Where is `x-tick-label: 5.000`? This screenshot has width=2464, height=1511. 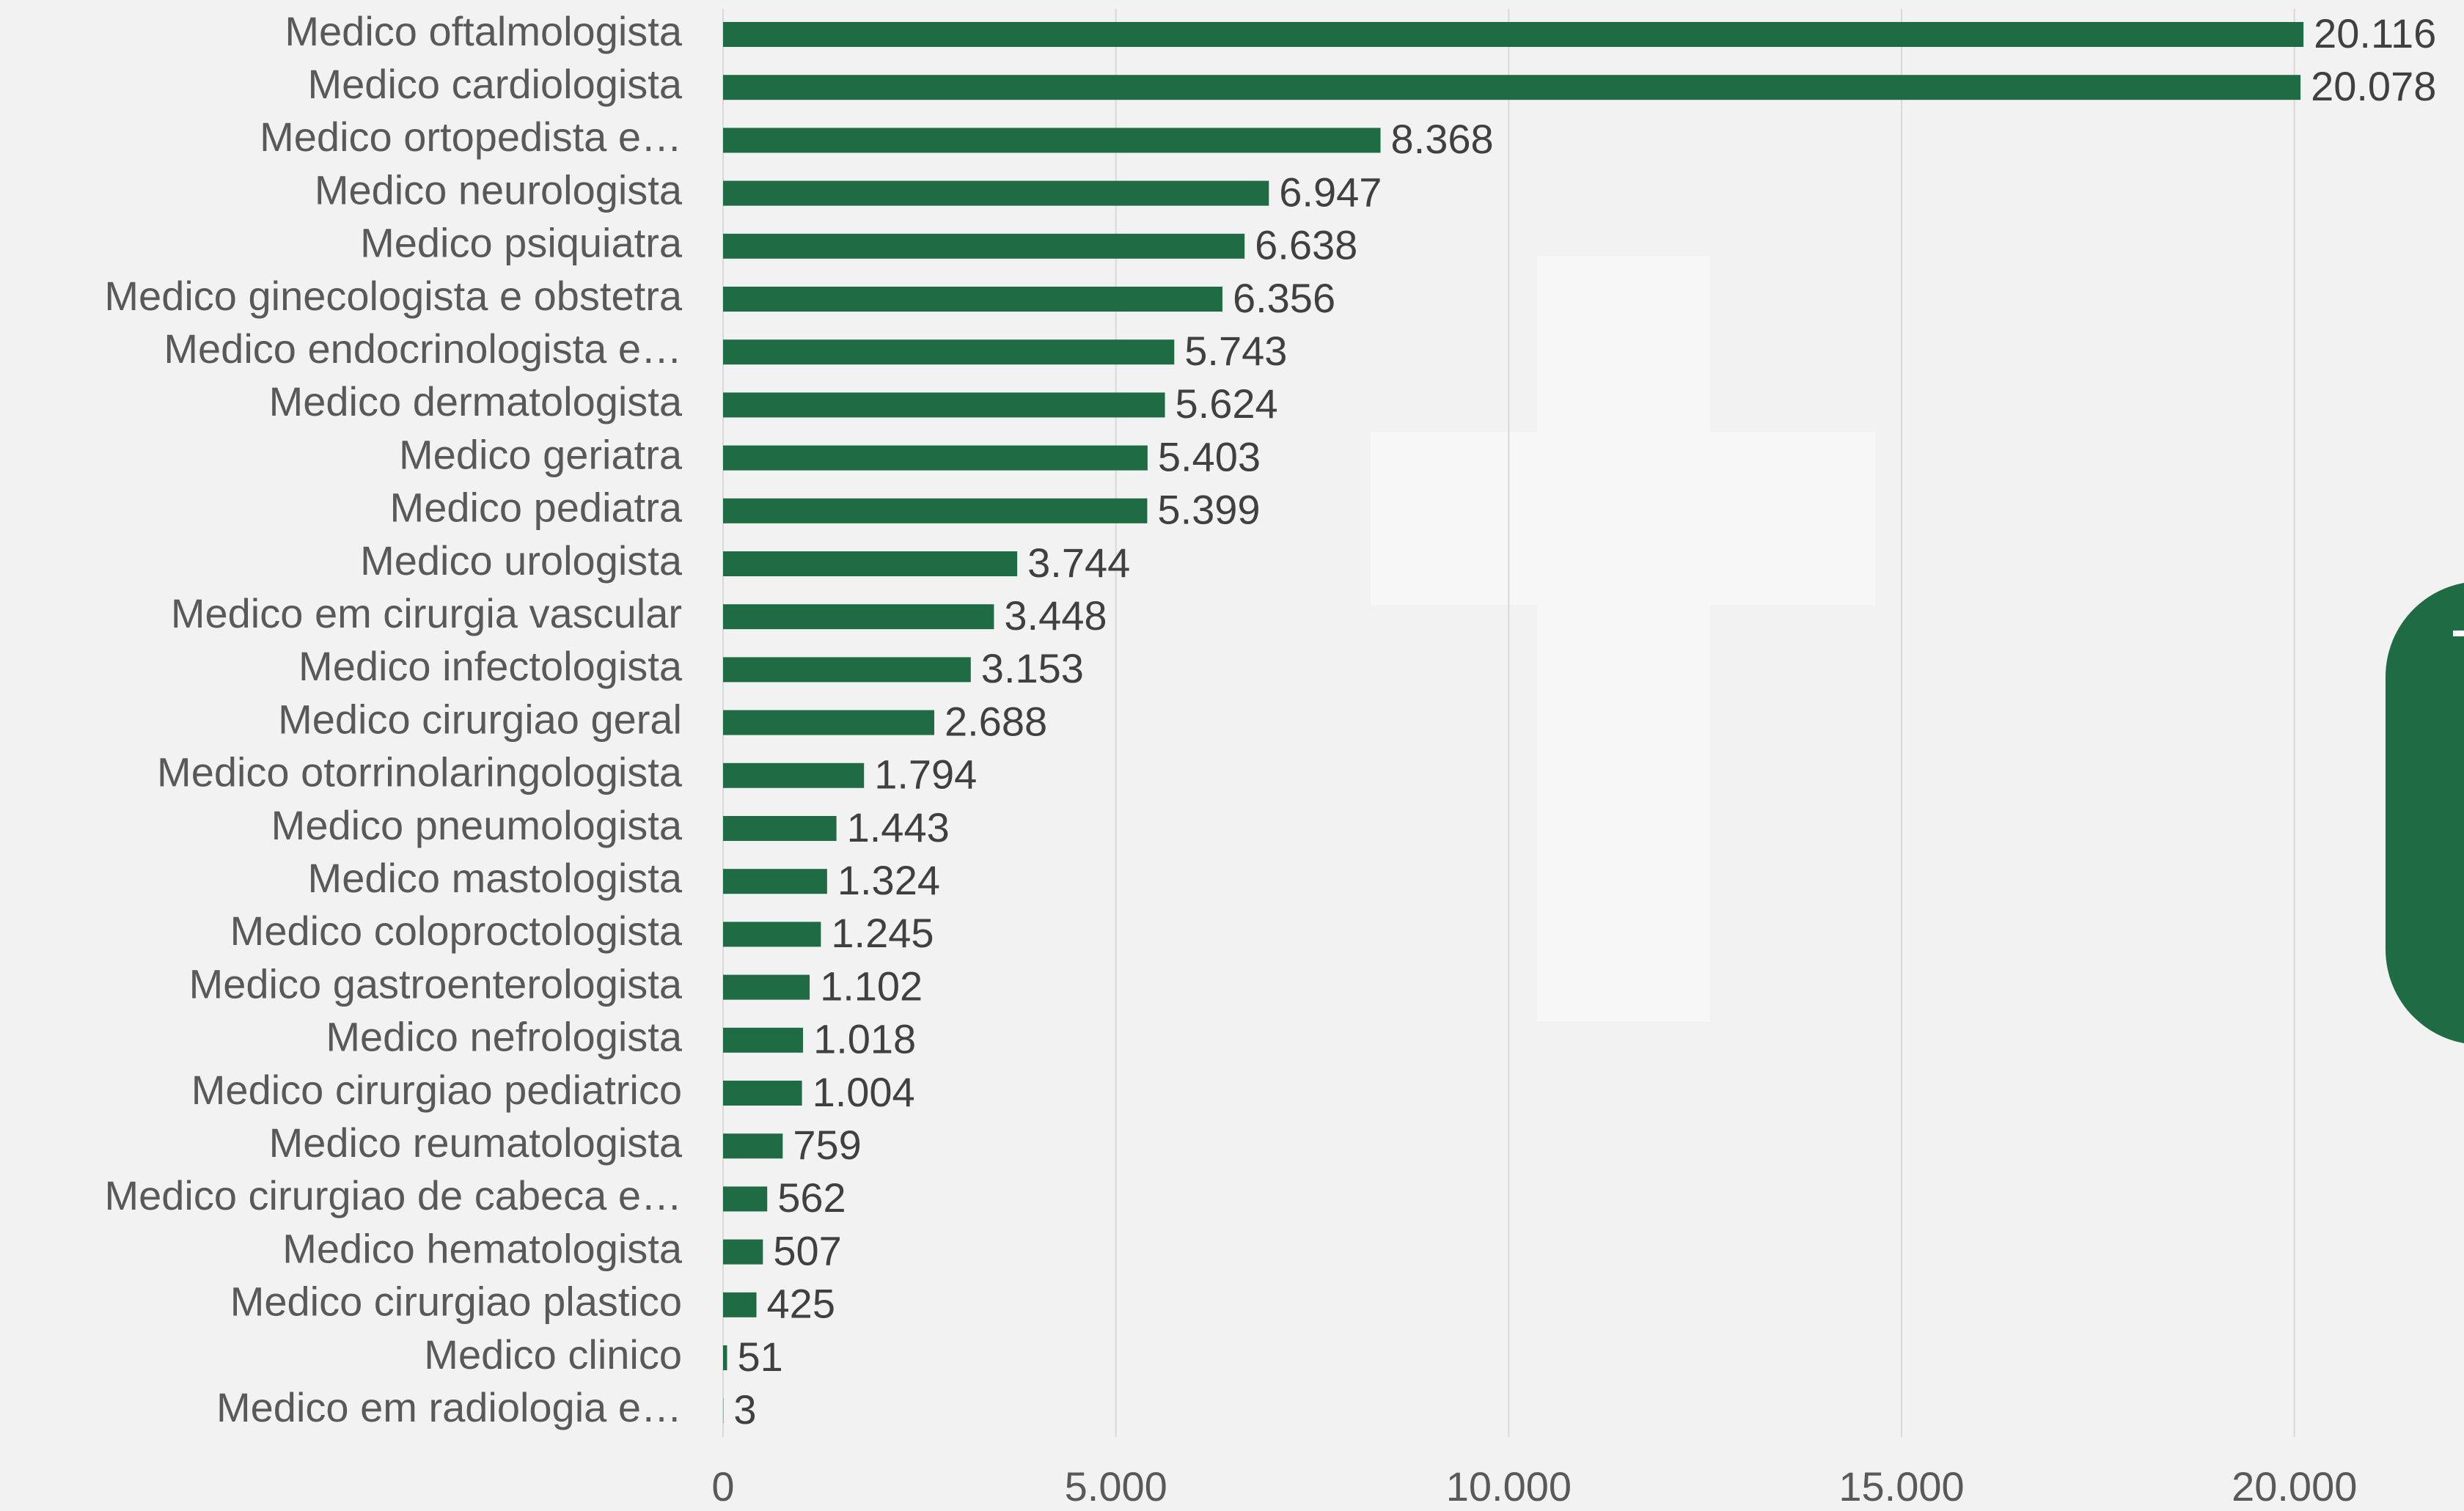
x-tick-label: 5.000 is located at coordinates (1116, 1486).